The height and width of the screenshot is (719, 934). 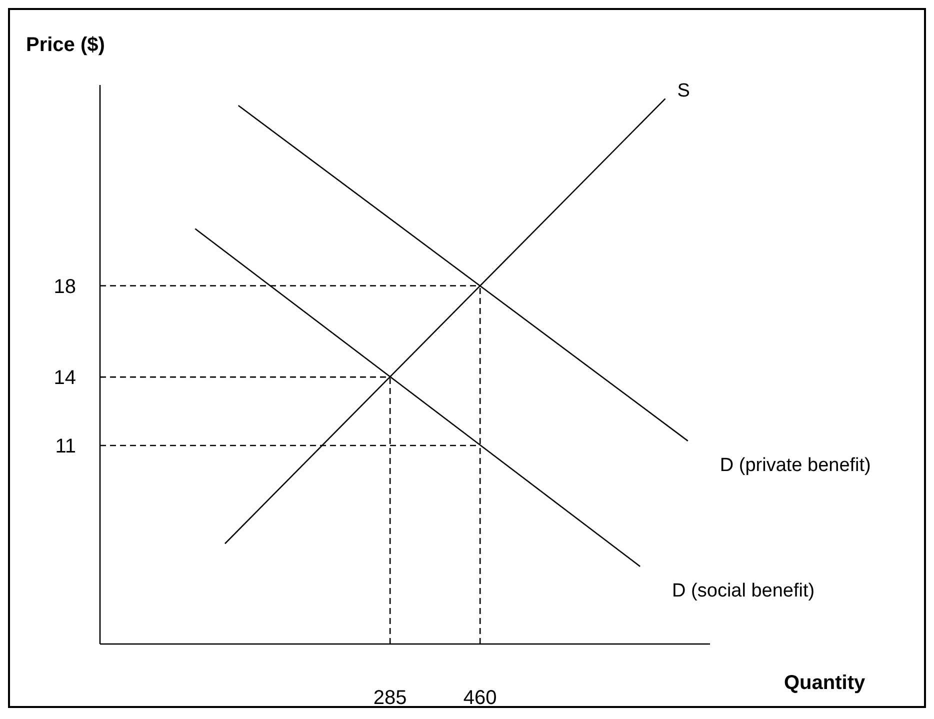 I want to click on y-tick-label: 18, so click(x=65, y=287).